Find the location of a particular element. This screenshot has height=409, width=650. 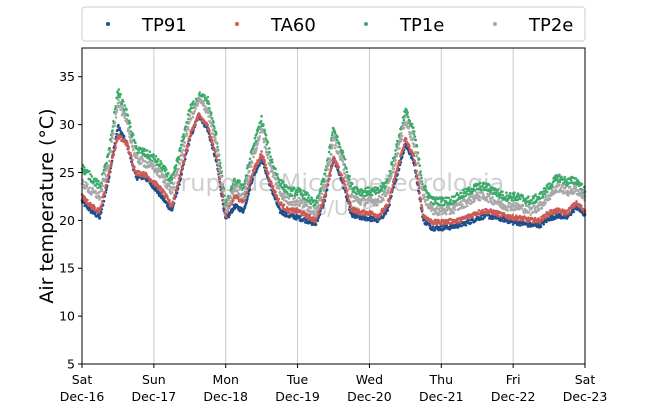

y-tick-label: 30 is located at coordinates (67, 124).